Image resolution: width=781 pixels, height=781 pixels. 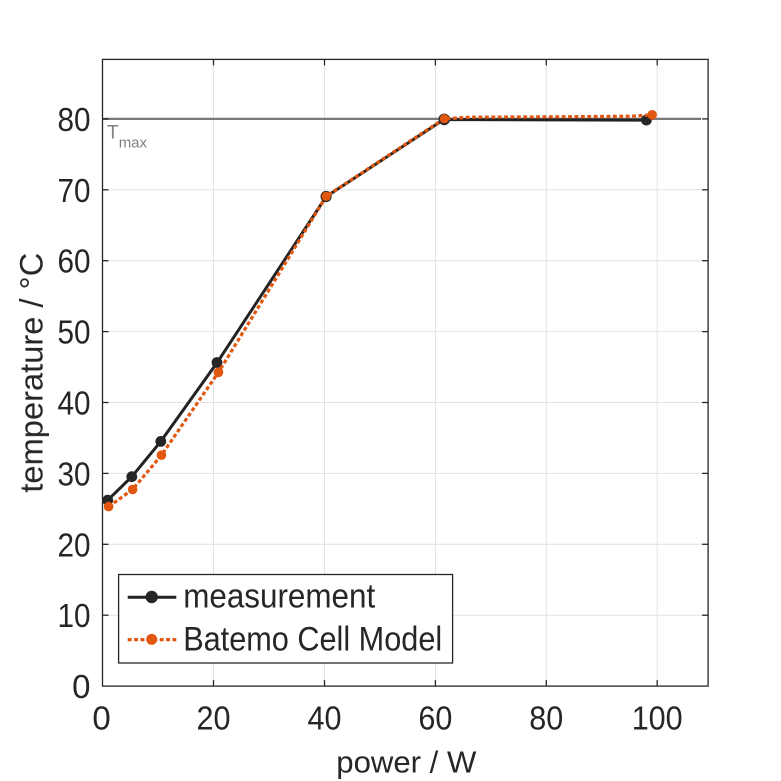 I want to click on svg-text: 30, so click(x=74, y=473).